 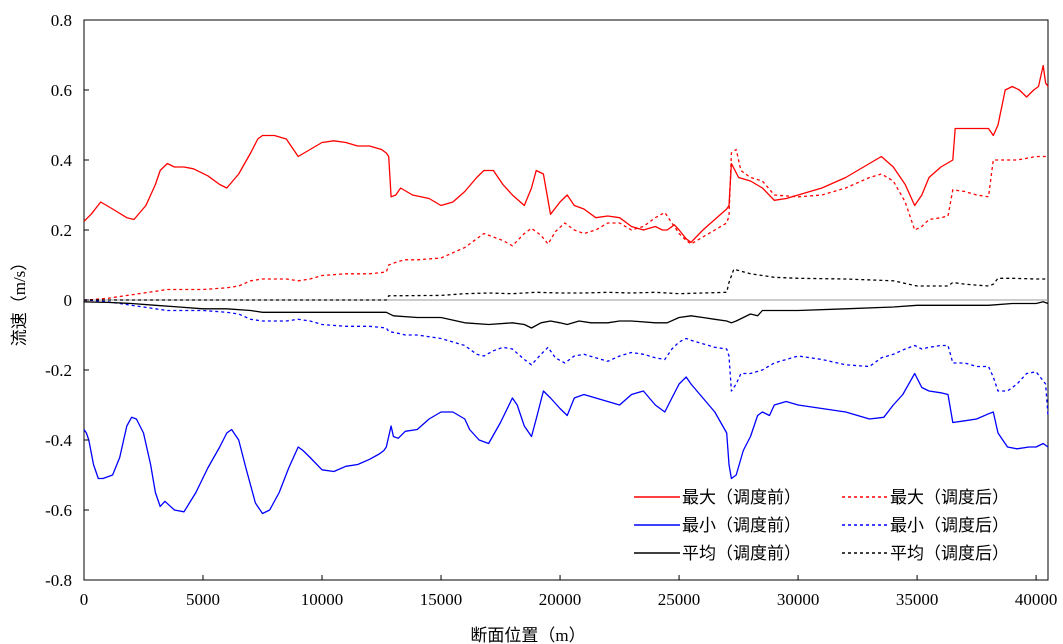 What do you see at coordinates (58, 440) in the screenshot?
I see `y-tick-label: -0.4` at bounding box center [58, 440].